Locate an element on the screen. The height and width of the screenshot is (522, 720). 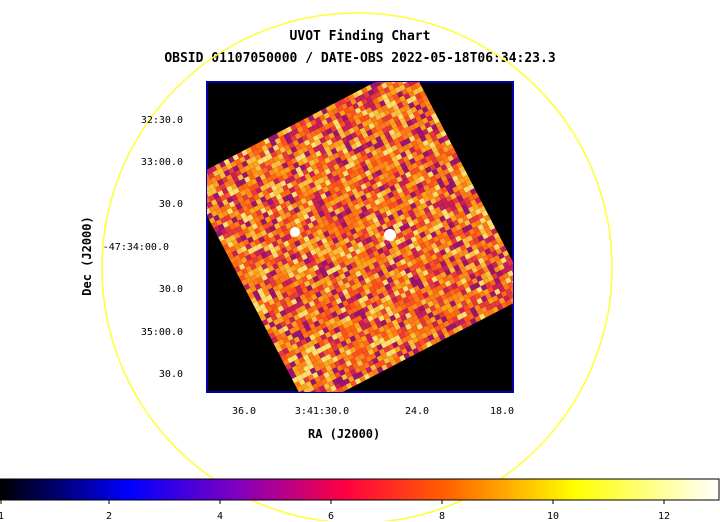
dec-tick: 32:30.0 is located at coordinates (161, 120).